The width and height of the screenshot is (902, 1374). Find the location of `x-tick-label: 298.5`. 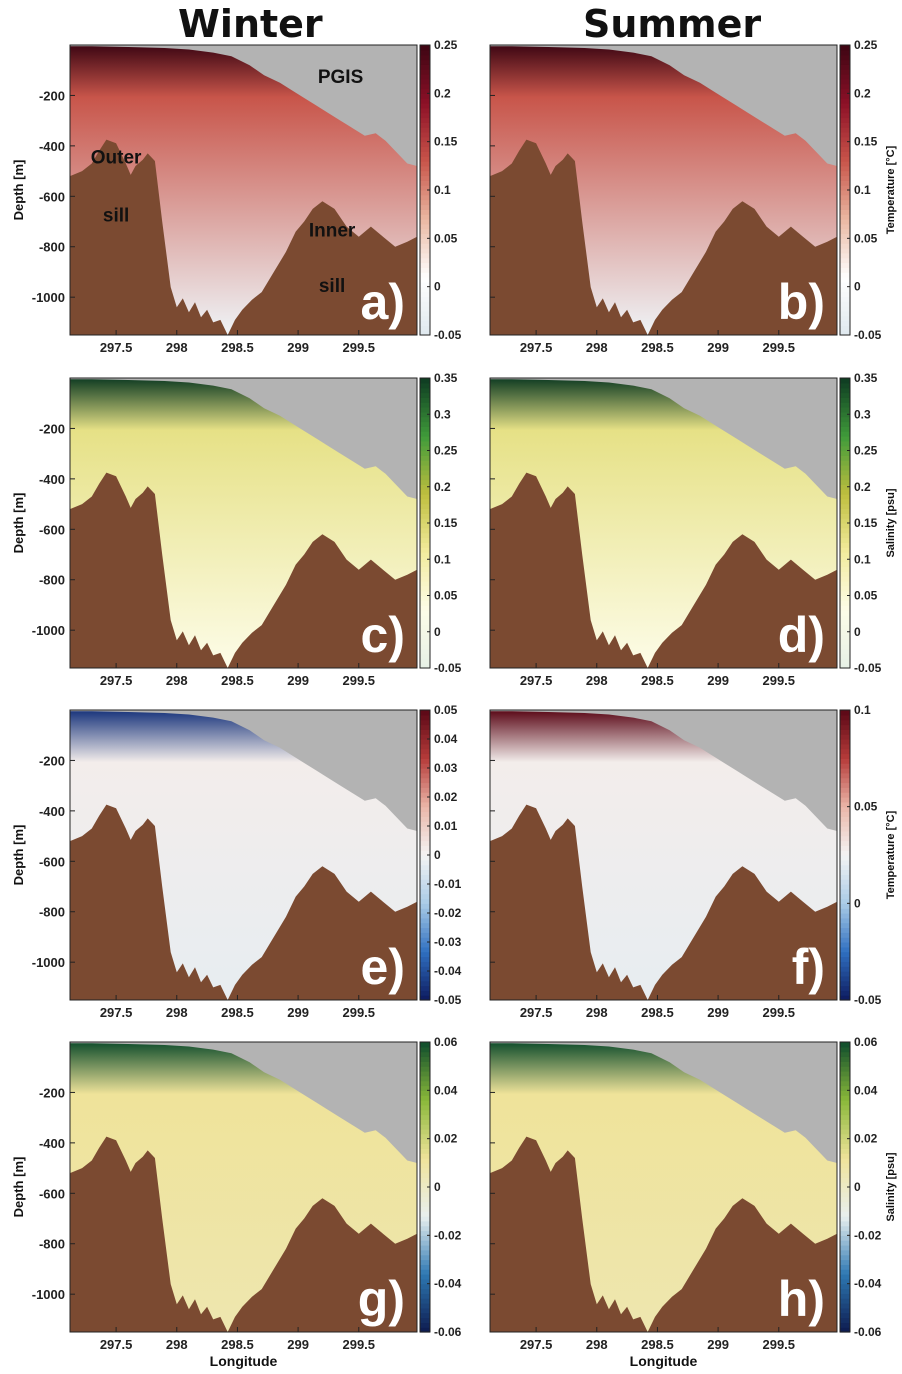

x-tick-label: 298.5 is located at coordinates (237, 1344).